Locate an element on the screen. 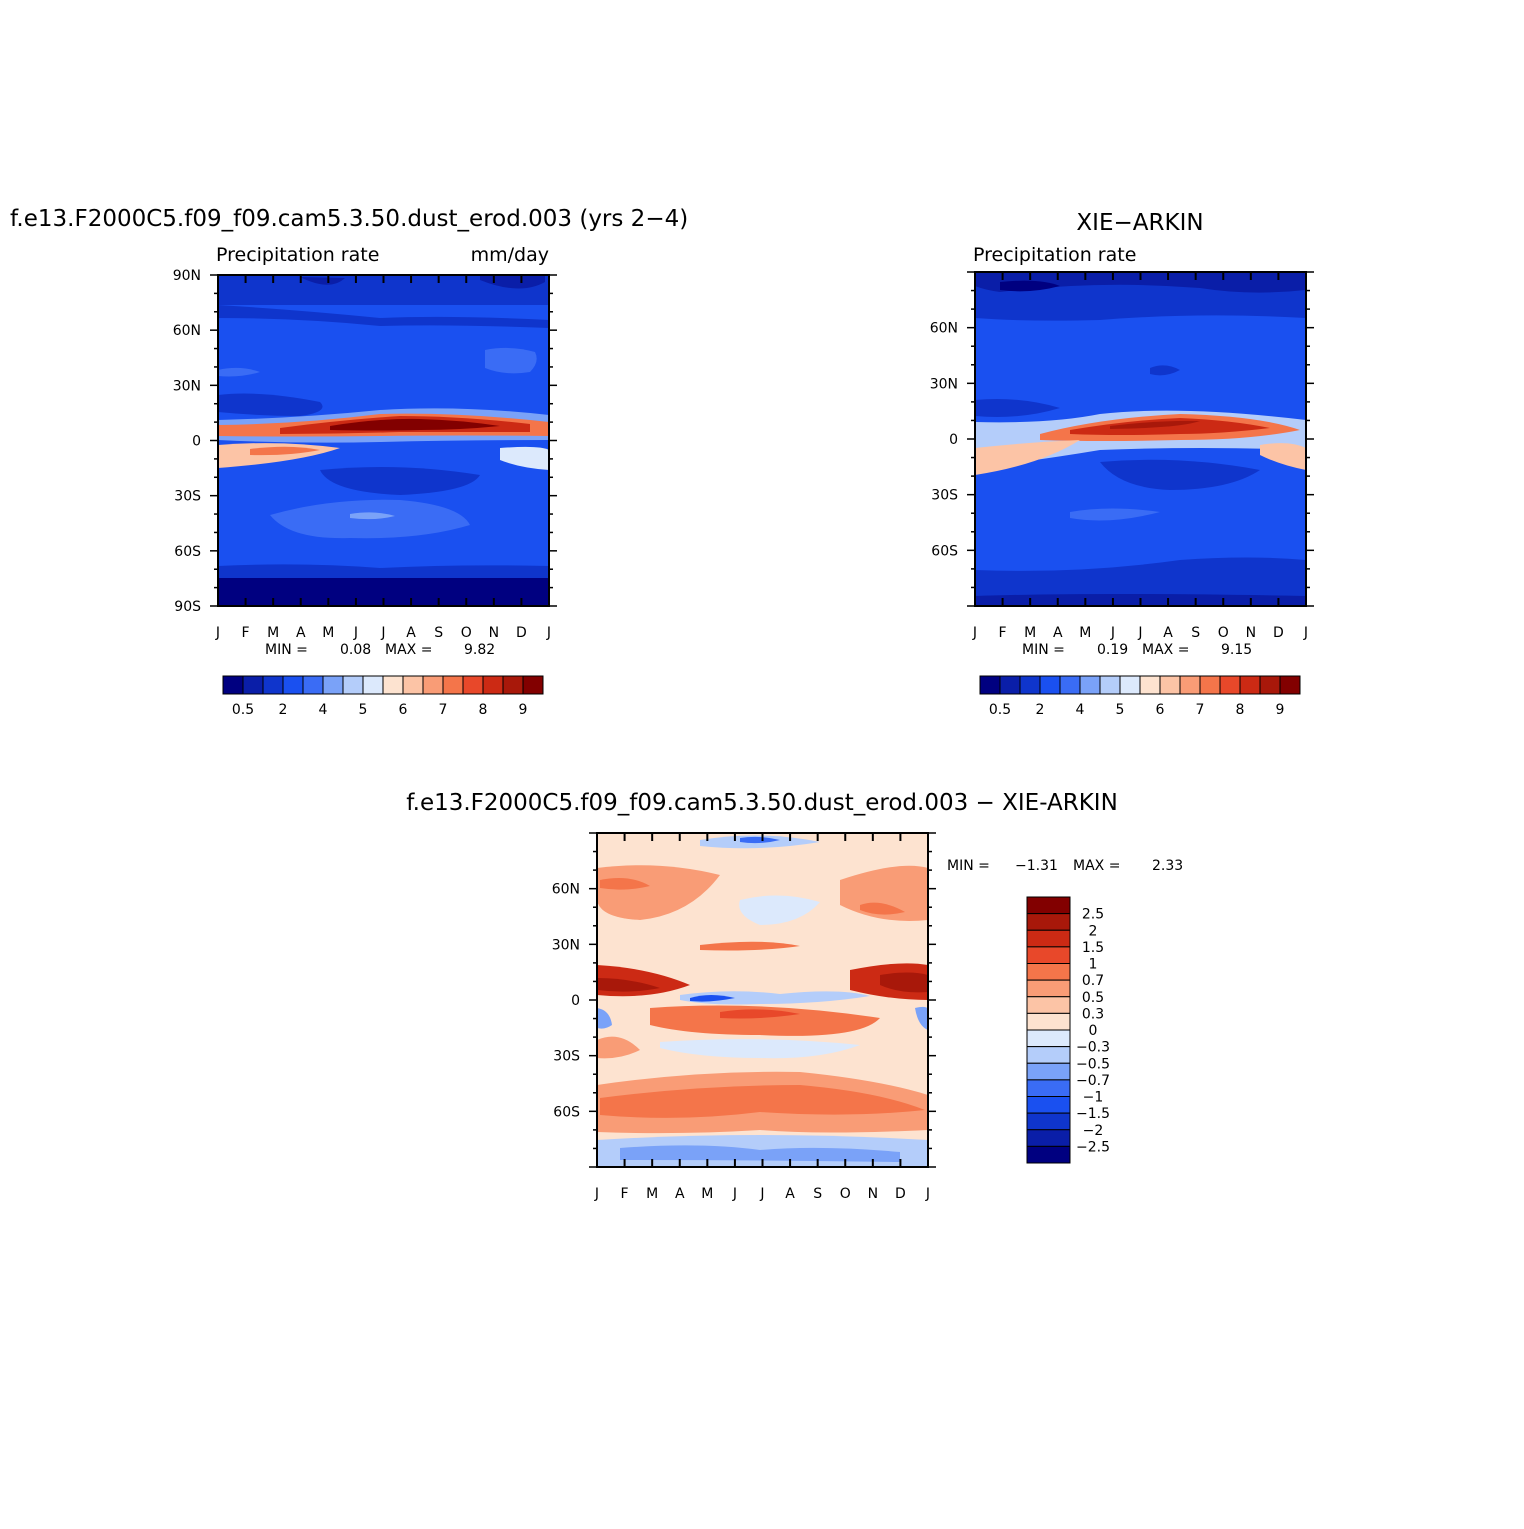  diff-60s-pos-core is located at coordinates (762, 1101).